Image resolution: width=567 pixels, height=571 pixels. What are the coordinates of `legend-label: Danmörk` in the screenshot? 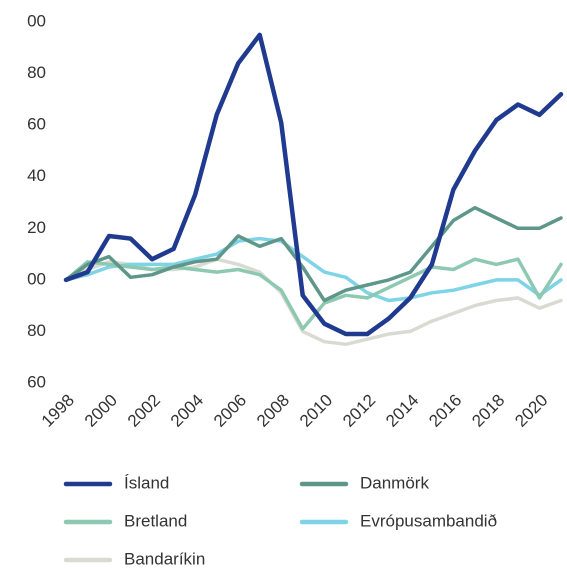 It's located at (394, 482).